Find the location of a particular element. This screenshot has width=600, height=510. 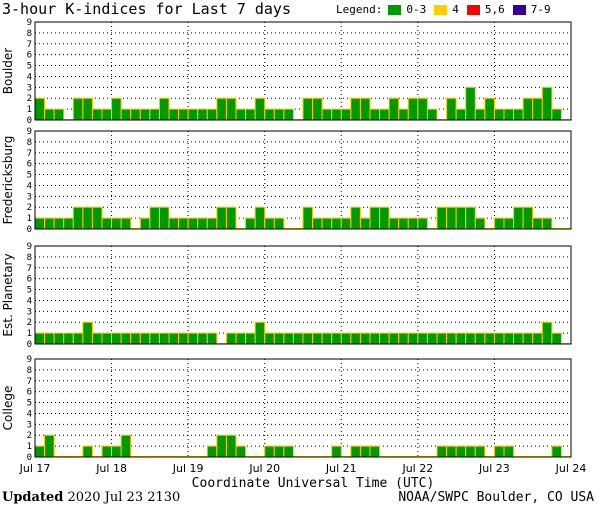

y-tick-label: 4 is located at coordinates (29, 301).